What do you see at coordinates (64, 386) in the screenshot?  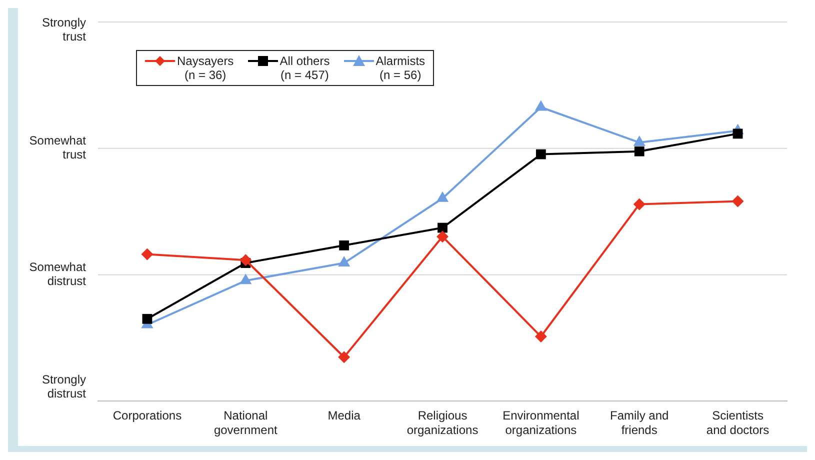 I see `text: Strongly distrust` at bounding box center [64, 386].